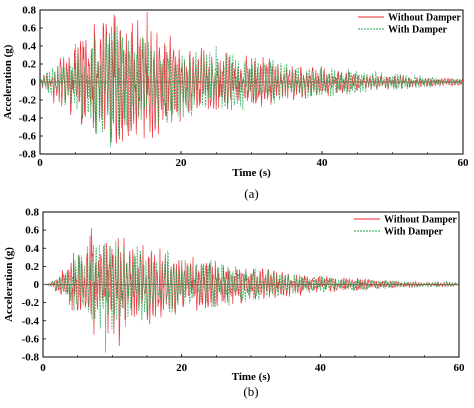 This screenshot has width=474, height=408. What do you see at coordinates (251, 193) in the screenshot?
I see `panel-caption: (a)` at bounding box center [251, 193].